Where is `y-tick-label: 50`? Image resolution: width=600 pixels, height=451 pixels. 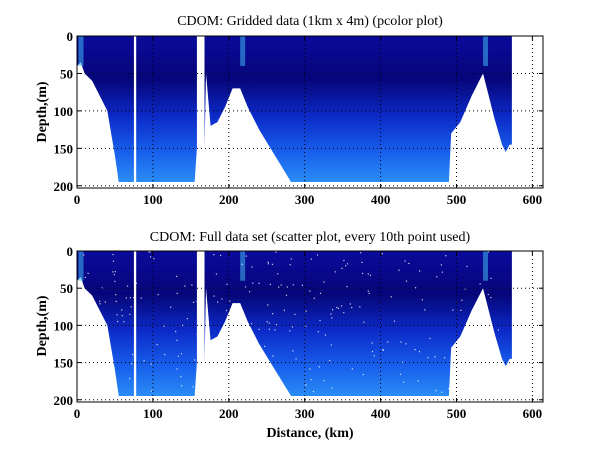
y-tick-label: 50 is located at coordinates (66, 288).